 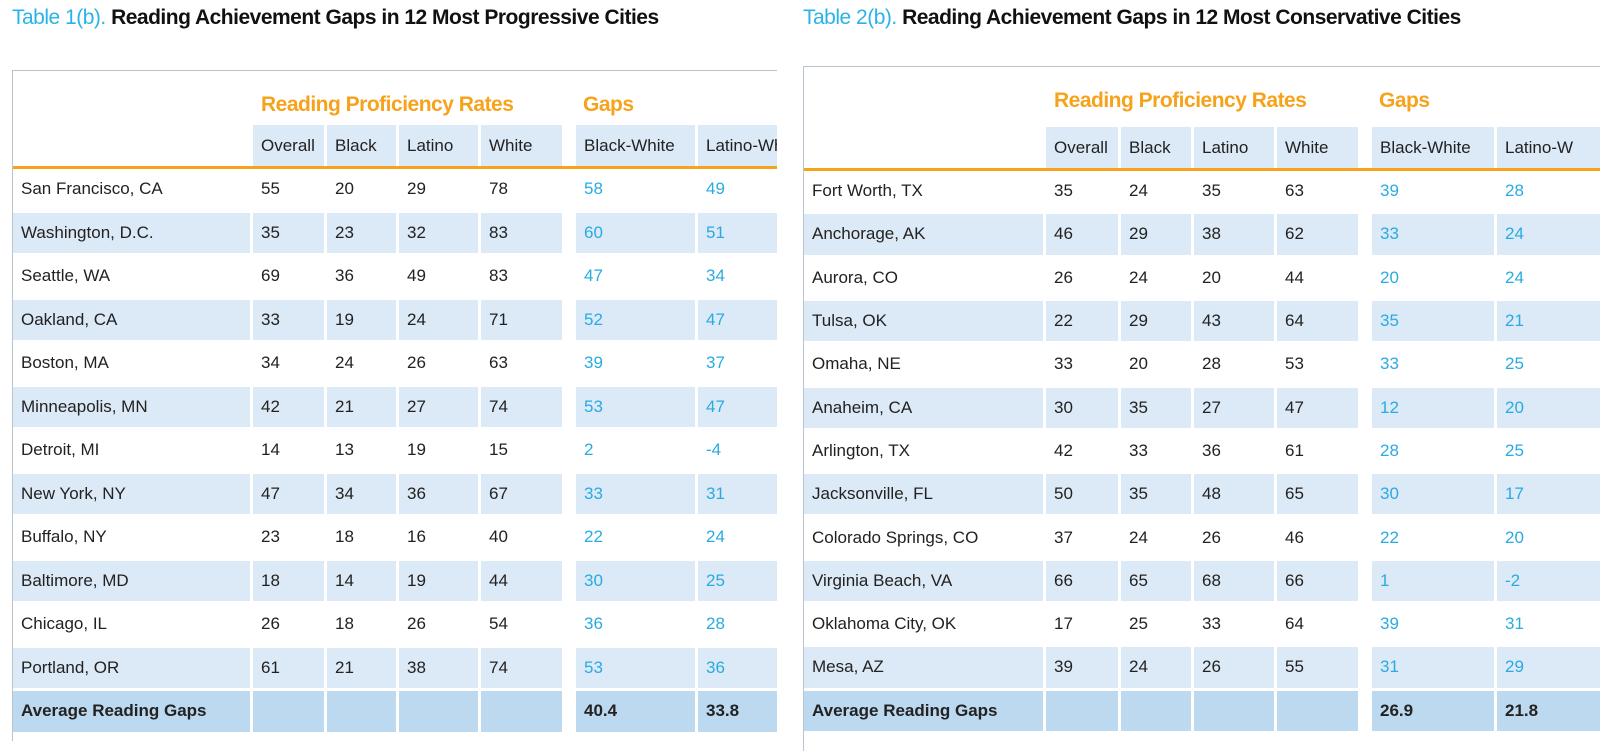 What do you see at coordinates (1202, 409) in the screenshot?
I see `data-row: Anaheim, CA 30 35 27 47 12 20` at bounding box center [1202, 409].